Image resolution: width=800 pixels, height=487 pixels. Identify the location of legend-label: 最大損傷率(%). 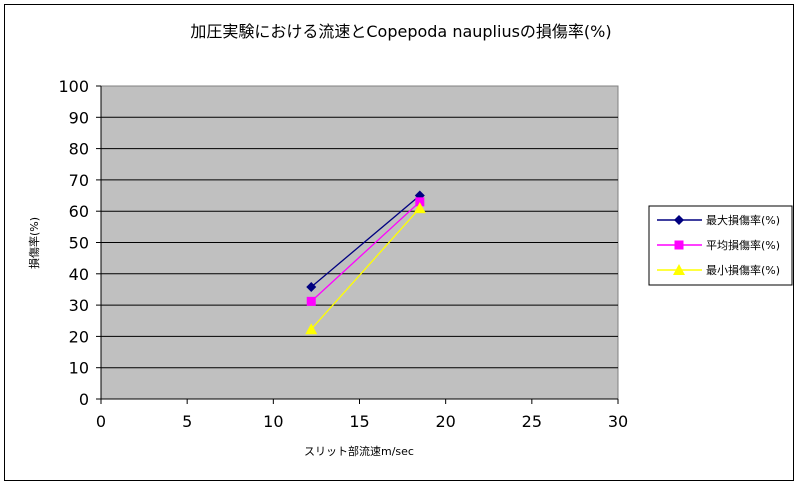
(743, 220).